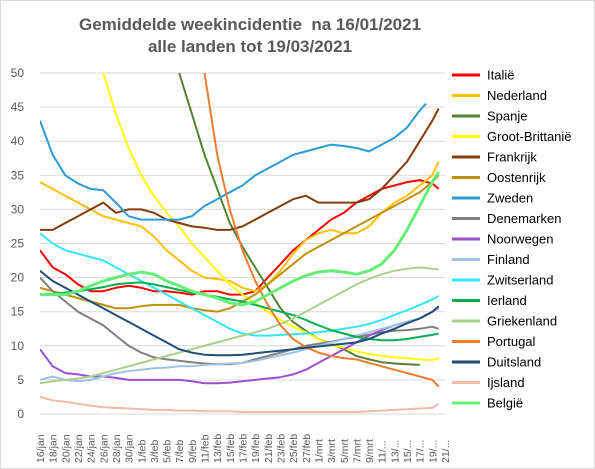 The height and width of the screenshot is (469, 595). Describe the element at coordinates (155, 451) in the screenshot. I see `x-tick-label: 3/feb` at that location.